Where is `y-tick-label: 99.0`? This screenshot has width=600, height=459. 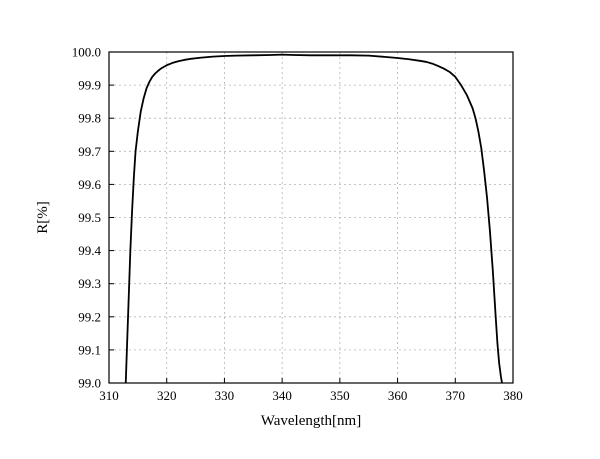 y-tick-label: 99.0 is located at coordinates (89, 383).